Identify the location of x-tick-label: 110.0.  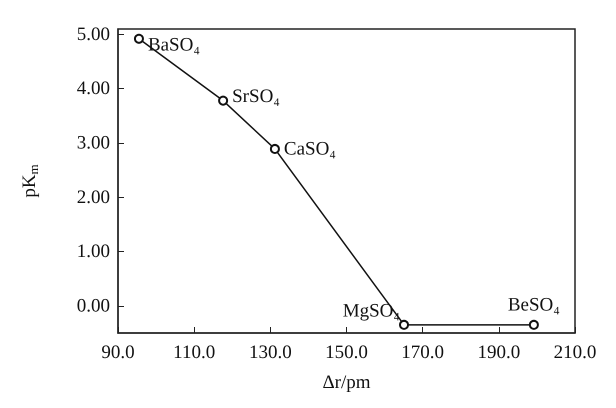
(194, 352).